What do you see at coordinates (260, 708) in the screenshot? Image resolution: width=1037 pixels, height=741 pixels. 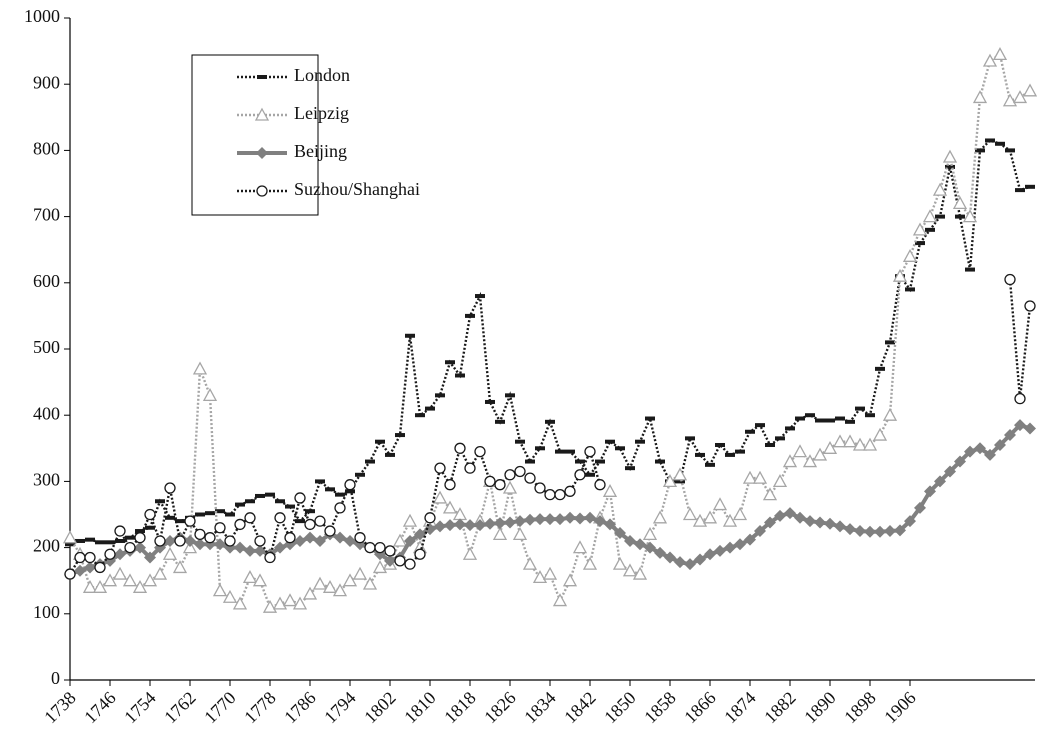 I see `x-tick-label: 1778` at bounding box center [260, 708].